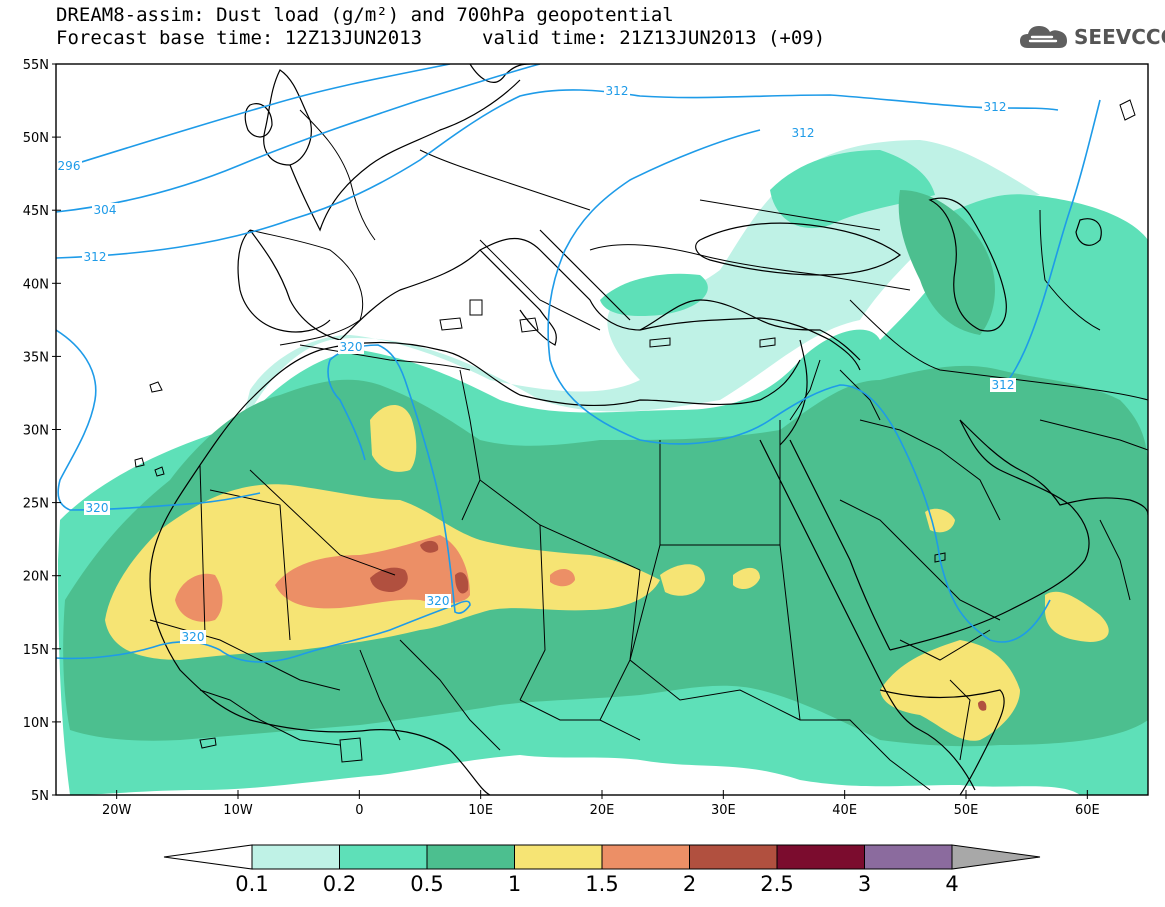  What do you see at coordinates (1052, 242) in the screenshot?
I see `contour-312-far-east` at bounding box center [1052, 242].